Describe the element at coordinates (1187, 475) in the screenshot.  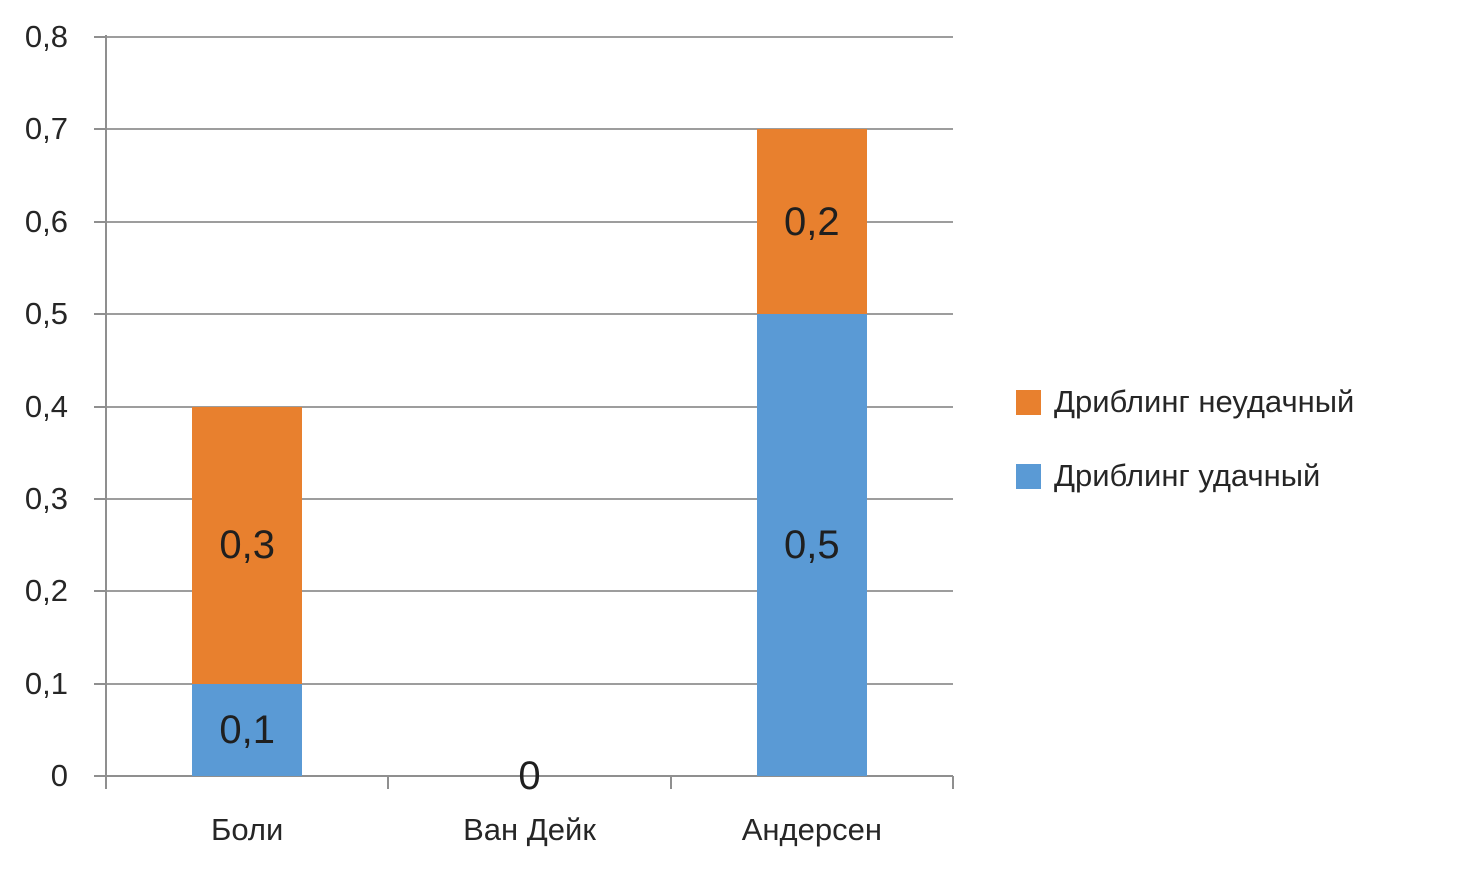
I see `legend-label: Дриблинг удачный` at that location.